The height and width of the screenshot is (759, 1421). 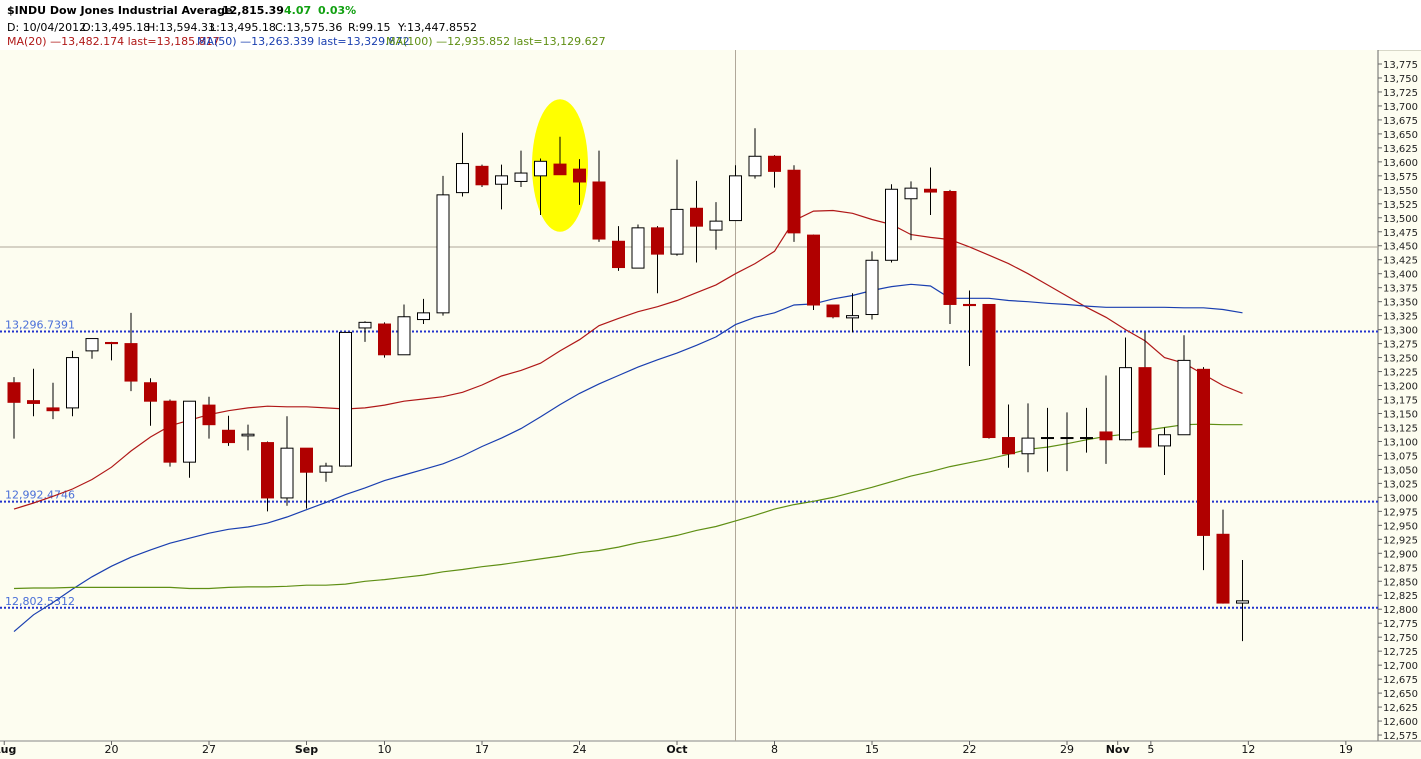 I want to click on ma100-legend: MA(100) —12,935.852 last=13,129.627, so click(x=496, y=41).